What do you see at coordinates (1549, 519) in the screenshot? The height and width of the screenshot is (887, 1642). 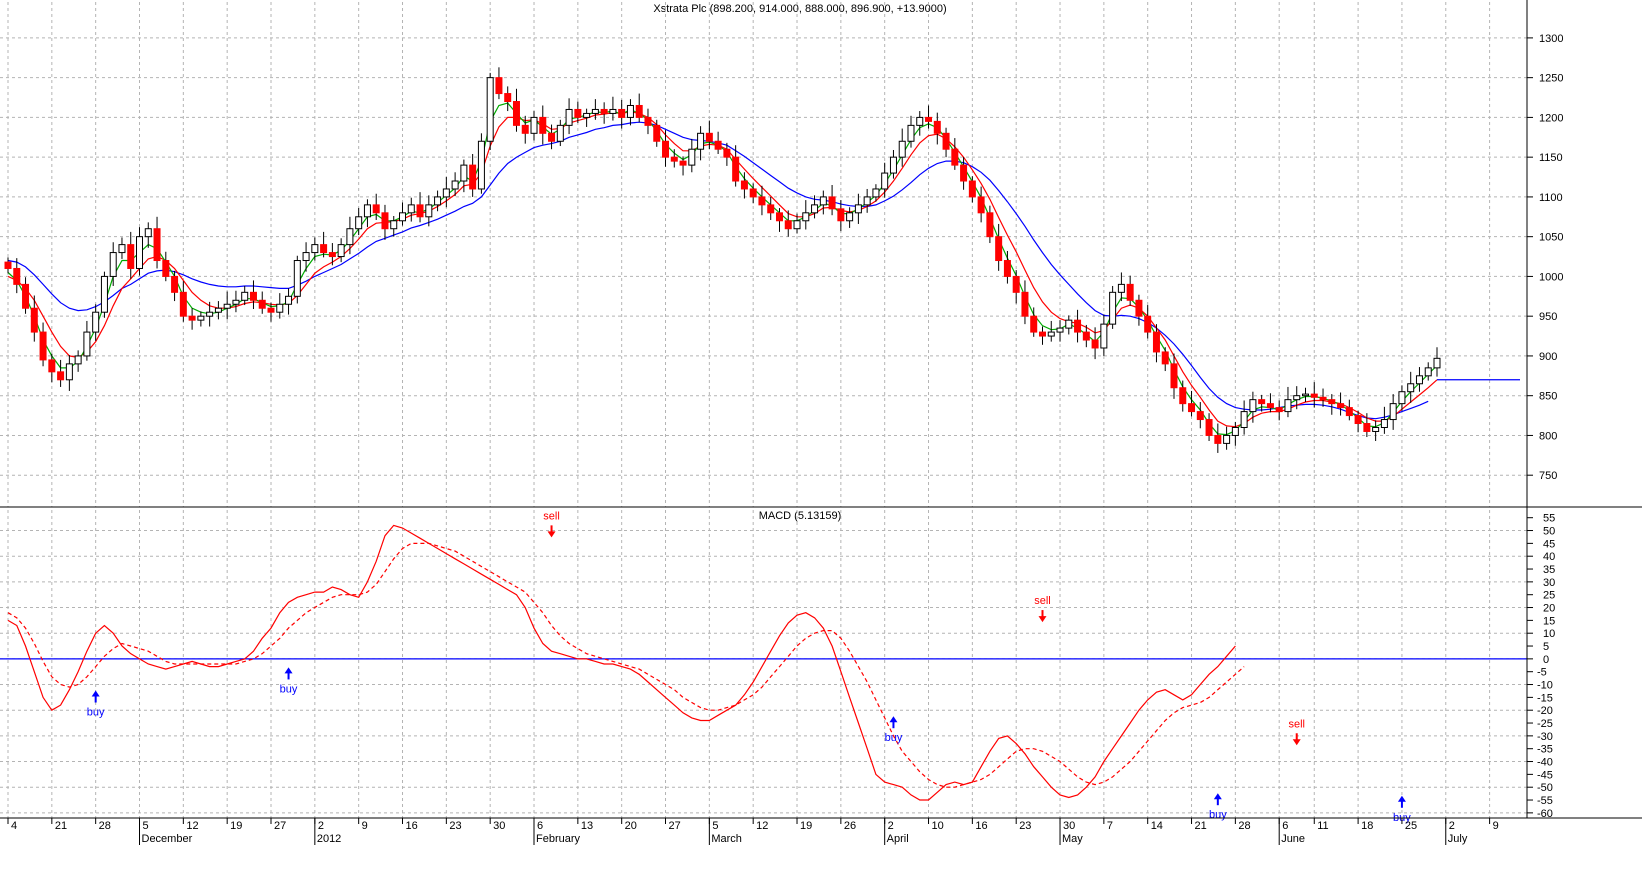 I see `macd-y-tick-label: 55` at bounding box center [1549, 519].